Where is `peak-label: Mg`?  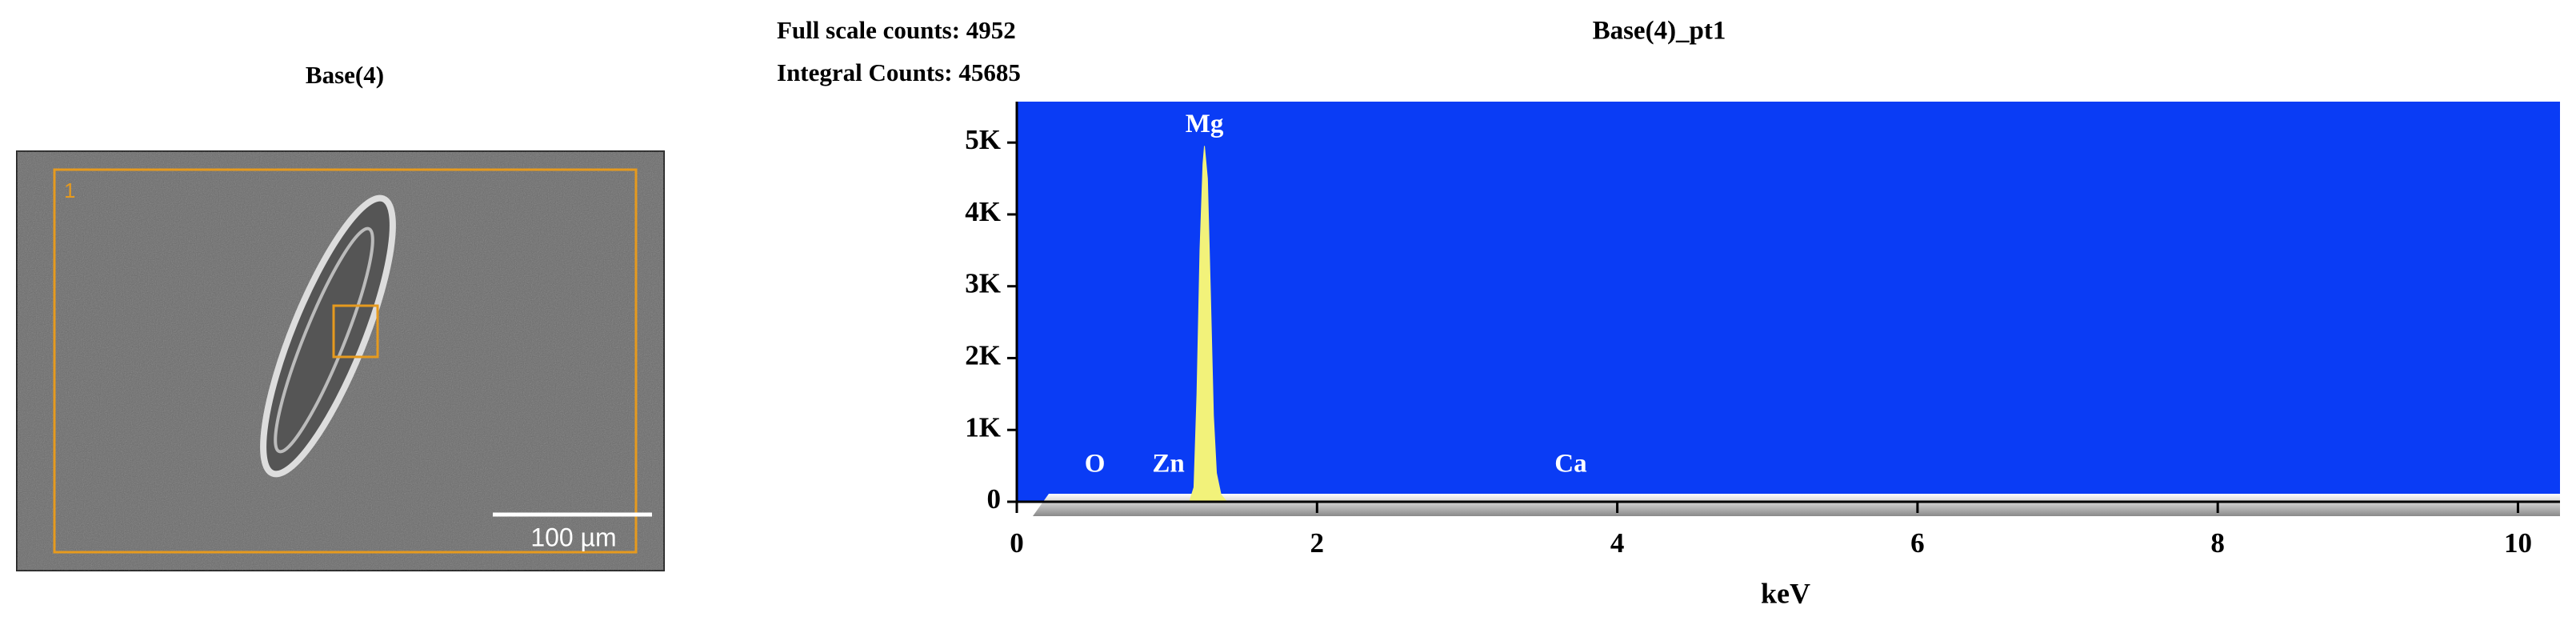 peak-label: Mg is located at coordinates (1205, 124).